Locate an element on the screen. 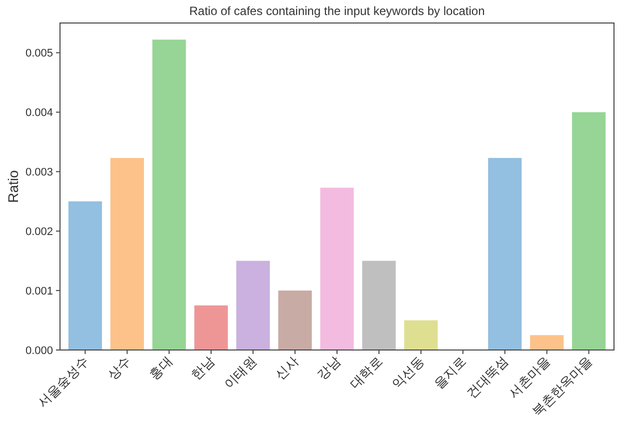 The height and width of the screenshot is (421, 624). y-axis-title: Ratio is located at coordinates (13, 186).